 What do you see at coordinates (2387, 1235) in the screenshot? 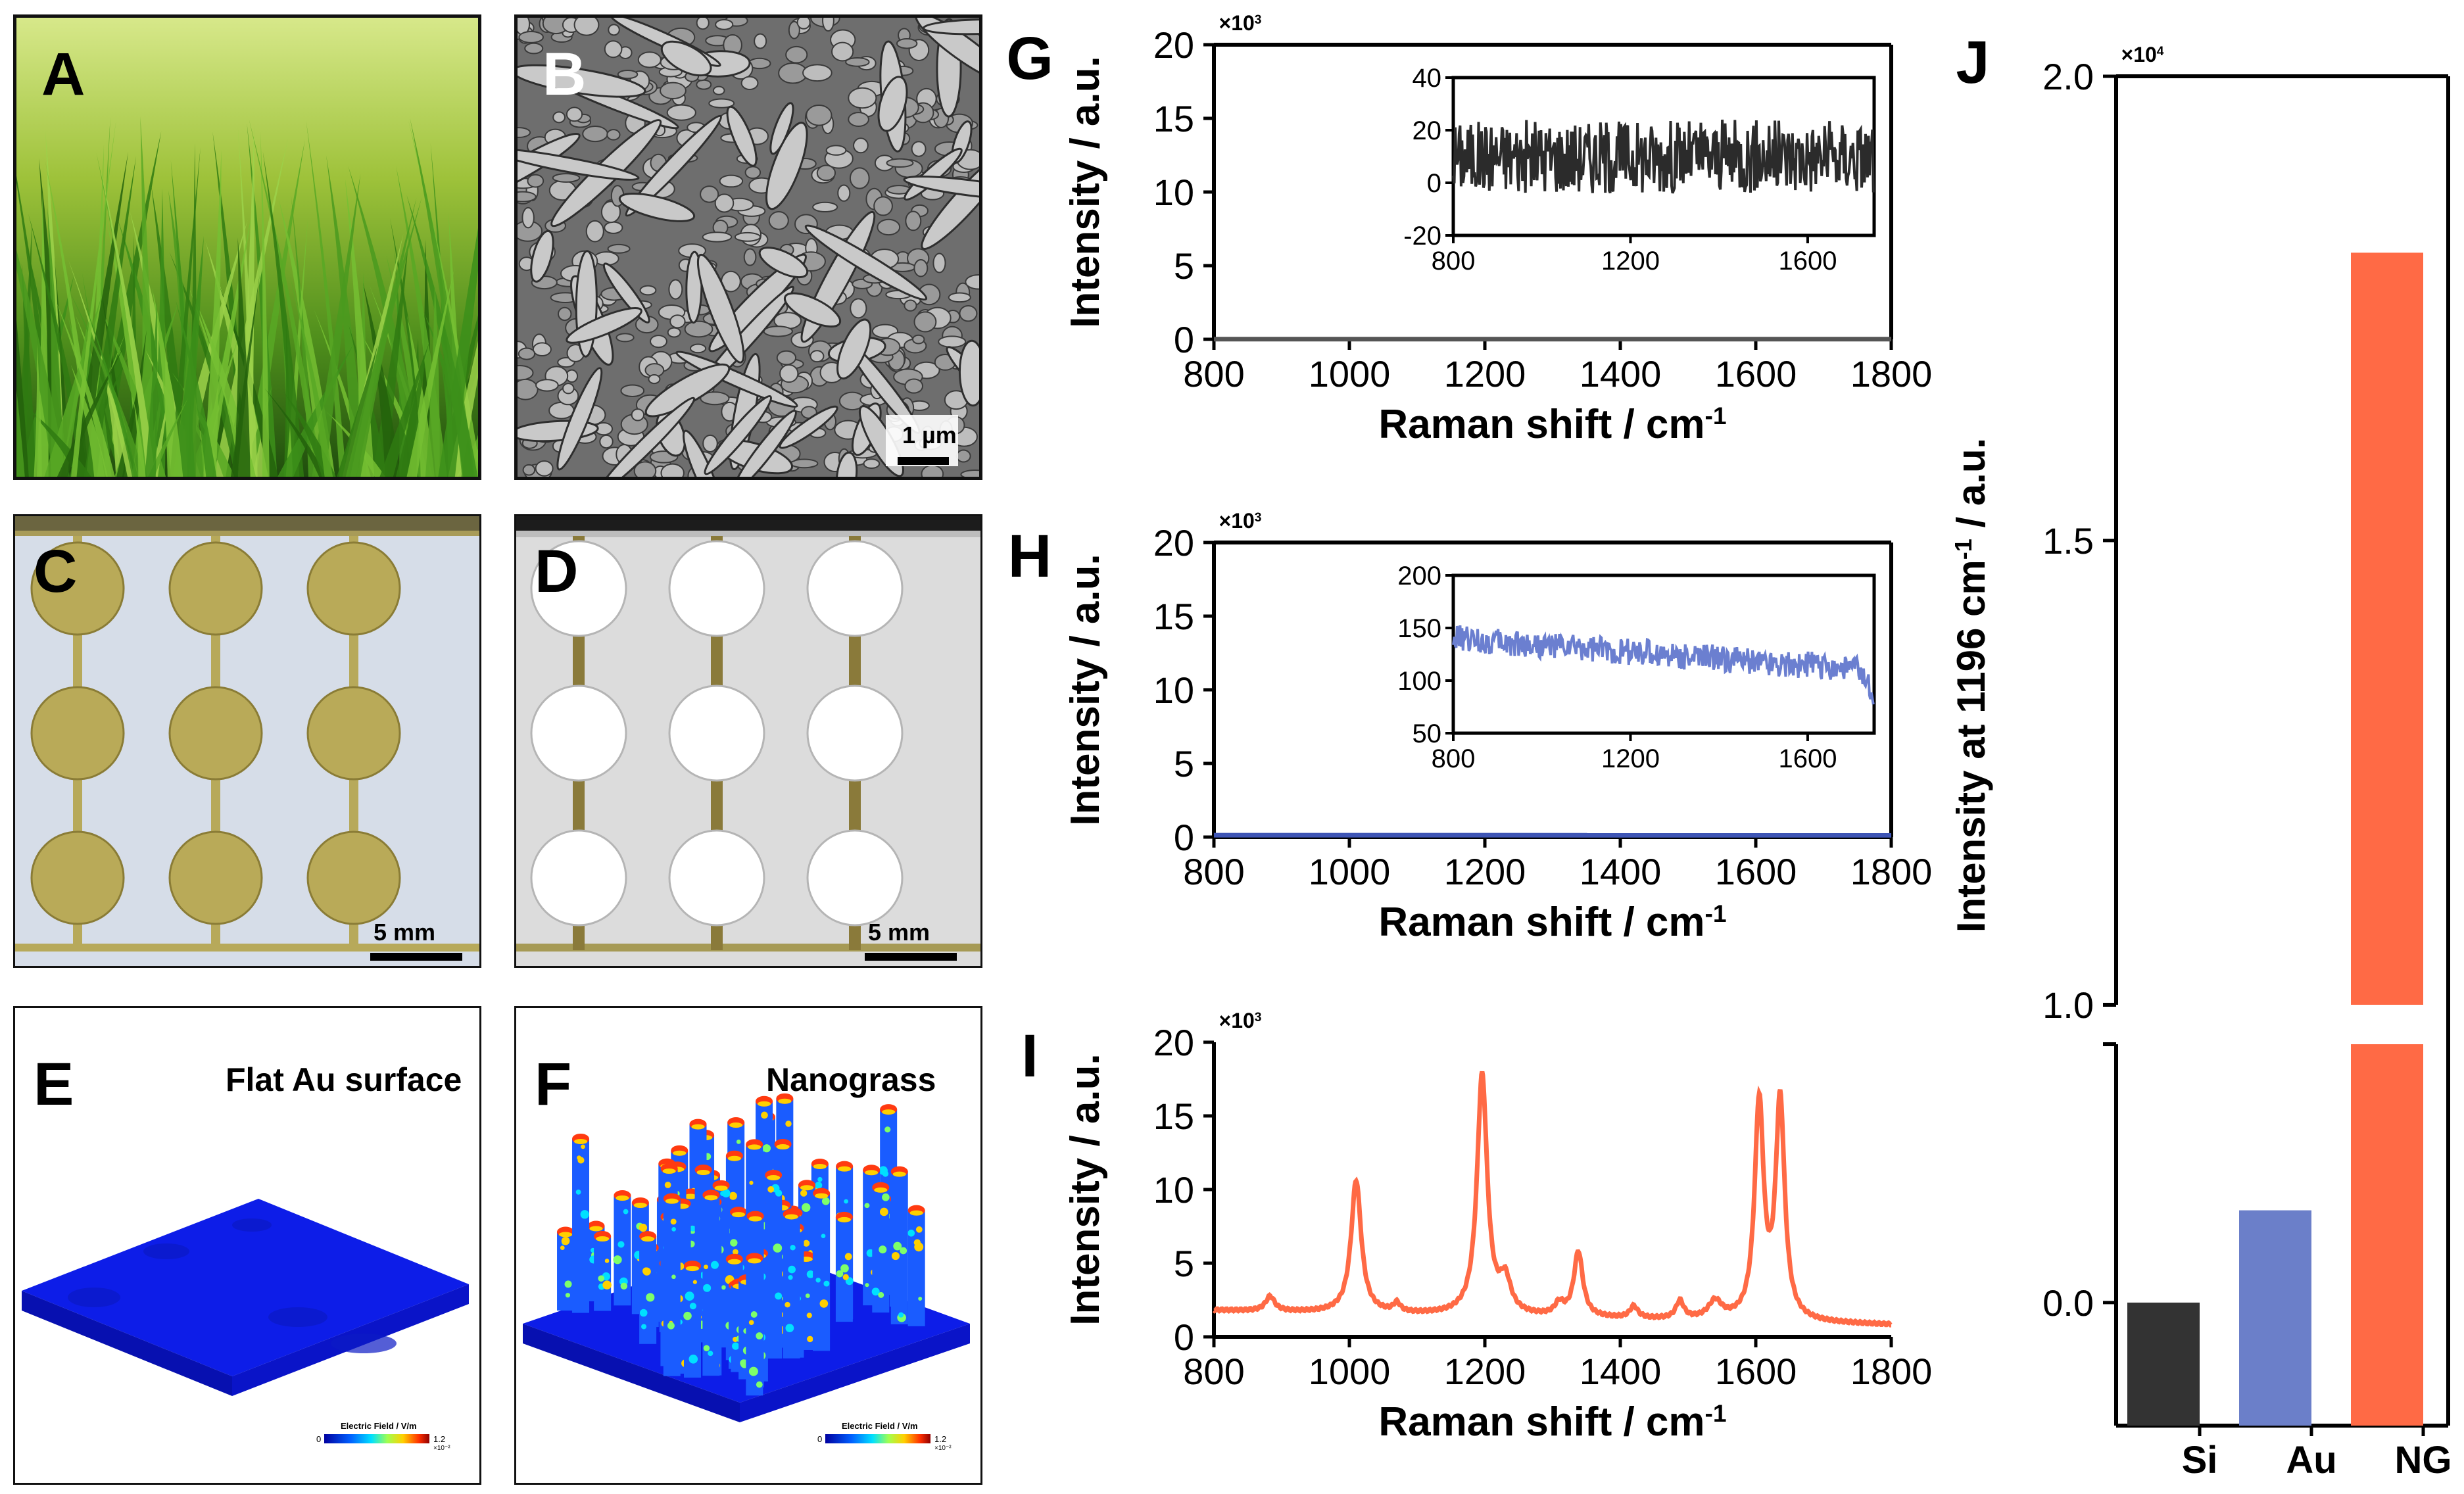
I see `bar-ng-lower` at bounding box center [2387, 1235].